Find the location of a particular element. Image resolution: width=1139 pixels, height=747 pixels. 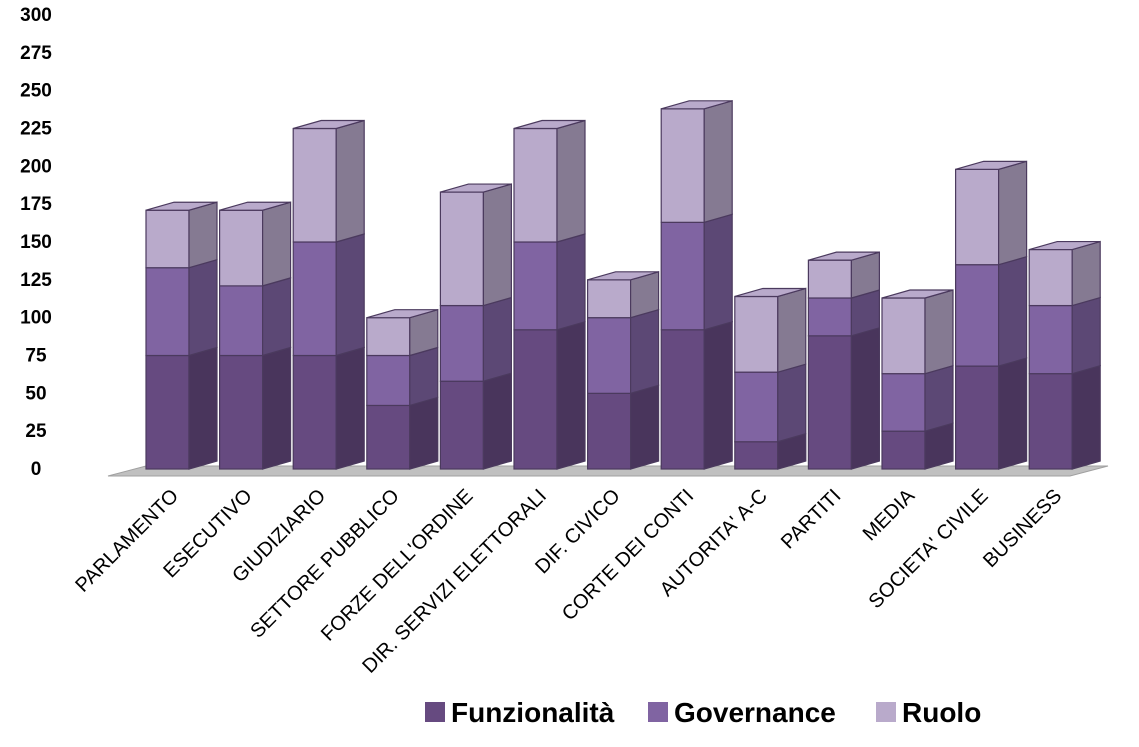

y-tick-label: 0 is located at coordinates (36, 469).